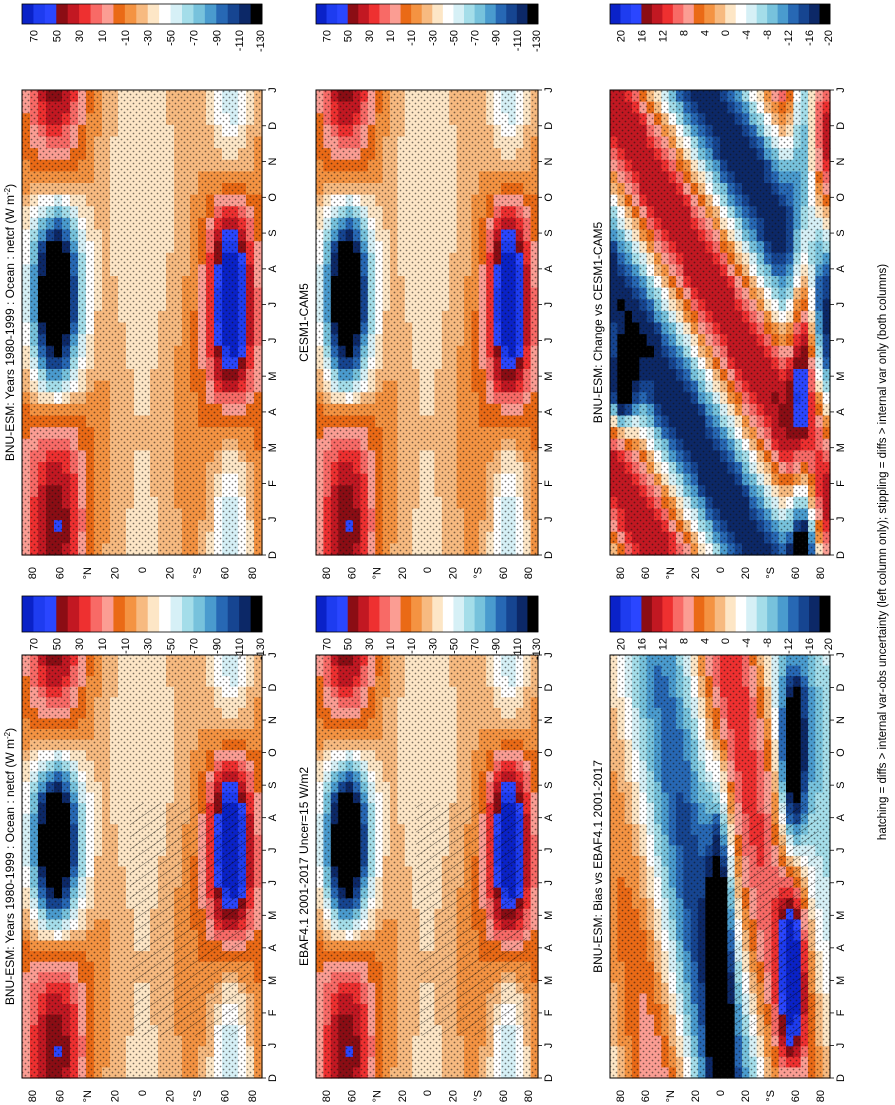 This screenshot has height=1105, width=895. Describe the element at coordinates (621, 644) in the screenshot. I see `colorbar-label: 20` at that location.